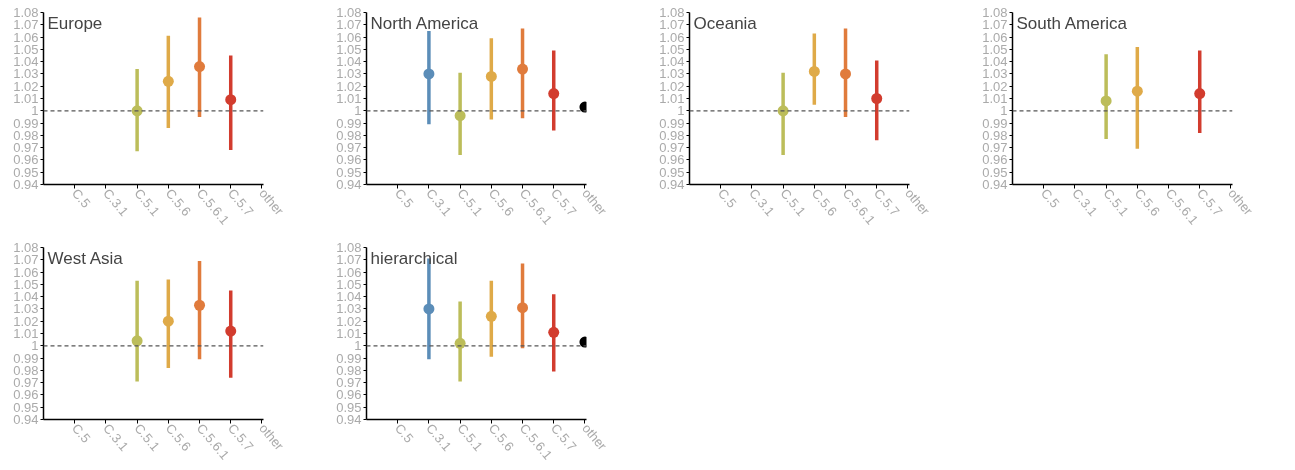  What do you see at coordinates (75, 23) in the screenshot?
I see `chart-title: Europe` at bounding box center [75, 23].